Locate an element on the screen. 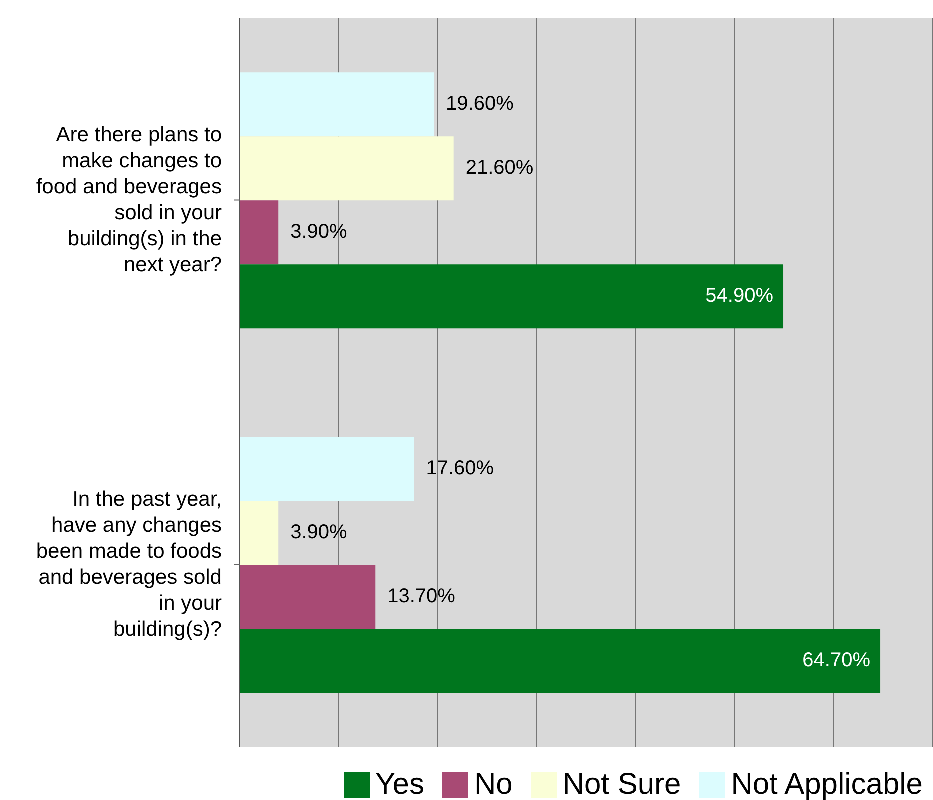 Image resolution: width=933 pixels, height=800 pixels. data-label: 17.60% is located at coordinates (460, 468).